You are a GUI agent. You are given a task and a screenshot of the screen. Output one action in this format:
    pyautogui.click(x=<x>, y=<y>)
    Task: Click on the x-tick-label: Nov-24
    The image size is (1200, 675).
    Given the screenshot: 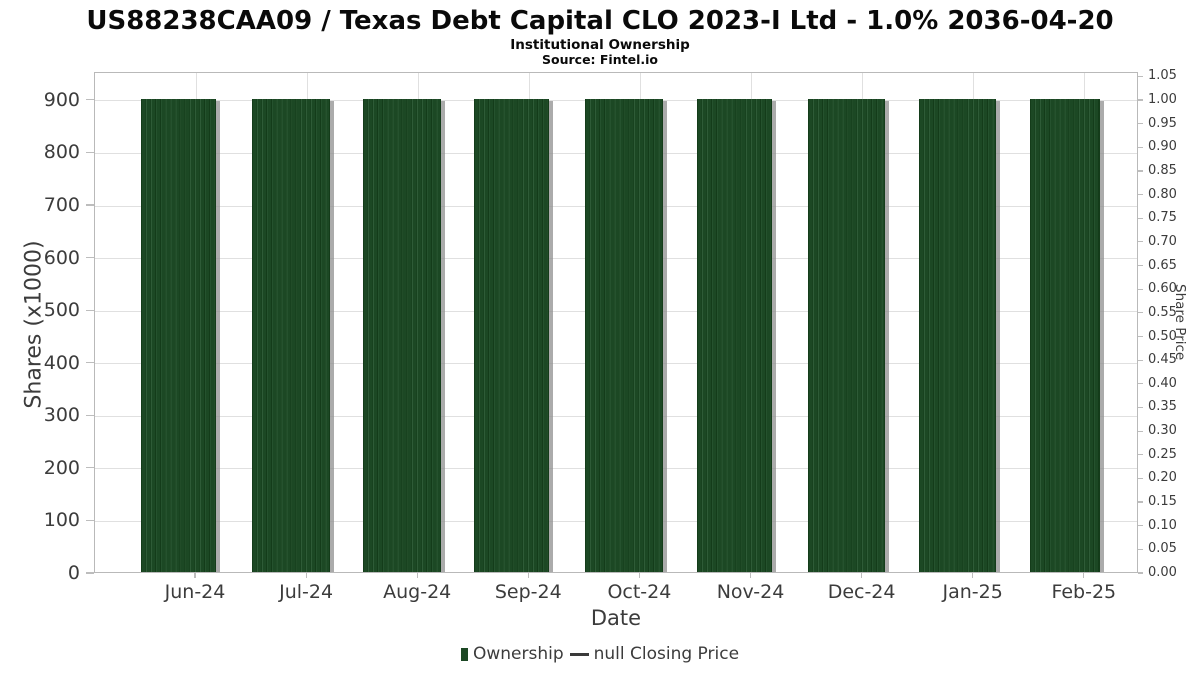 What is the action you would take?
    pyautogui.click(x=750, y=592)
    